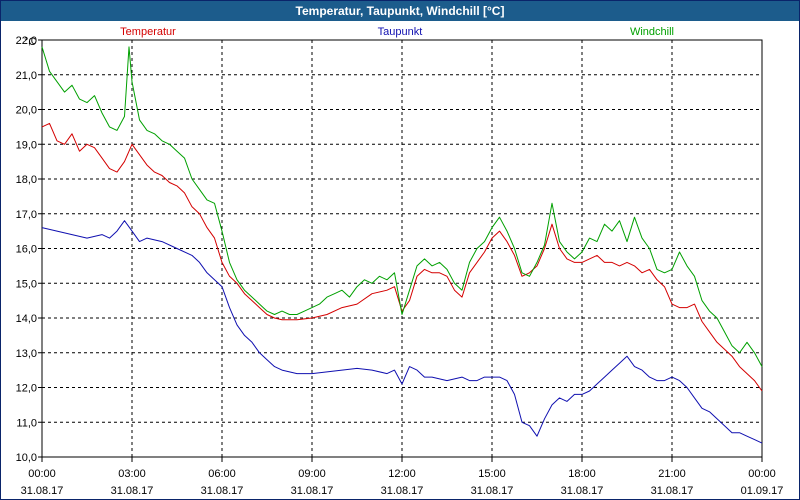  What do you see at coordinates (26, 458) in the screenshot?
I see `y-tick-label: 10,0` at bounding box center [26, 458].